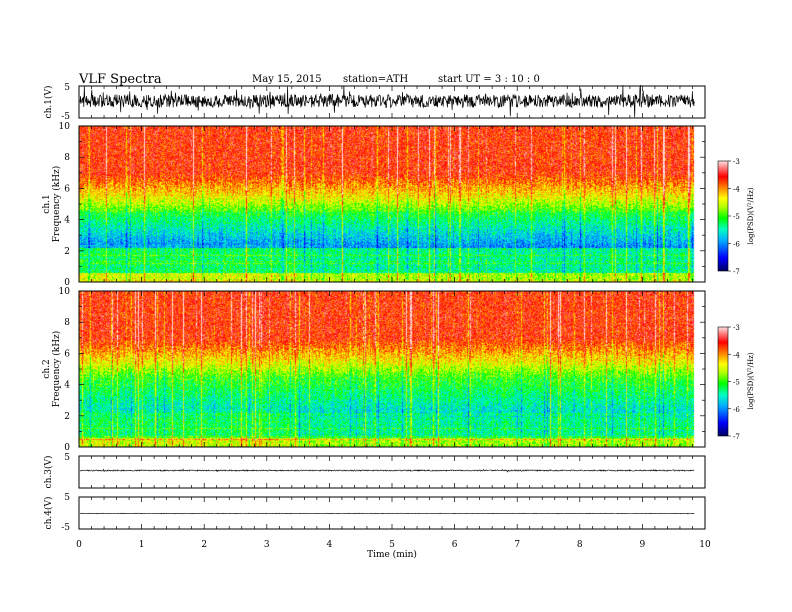 Image resolution: width=792 pixels, height=612 pixels. I want to click on time-tick-label: 4, so click(330, 545).